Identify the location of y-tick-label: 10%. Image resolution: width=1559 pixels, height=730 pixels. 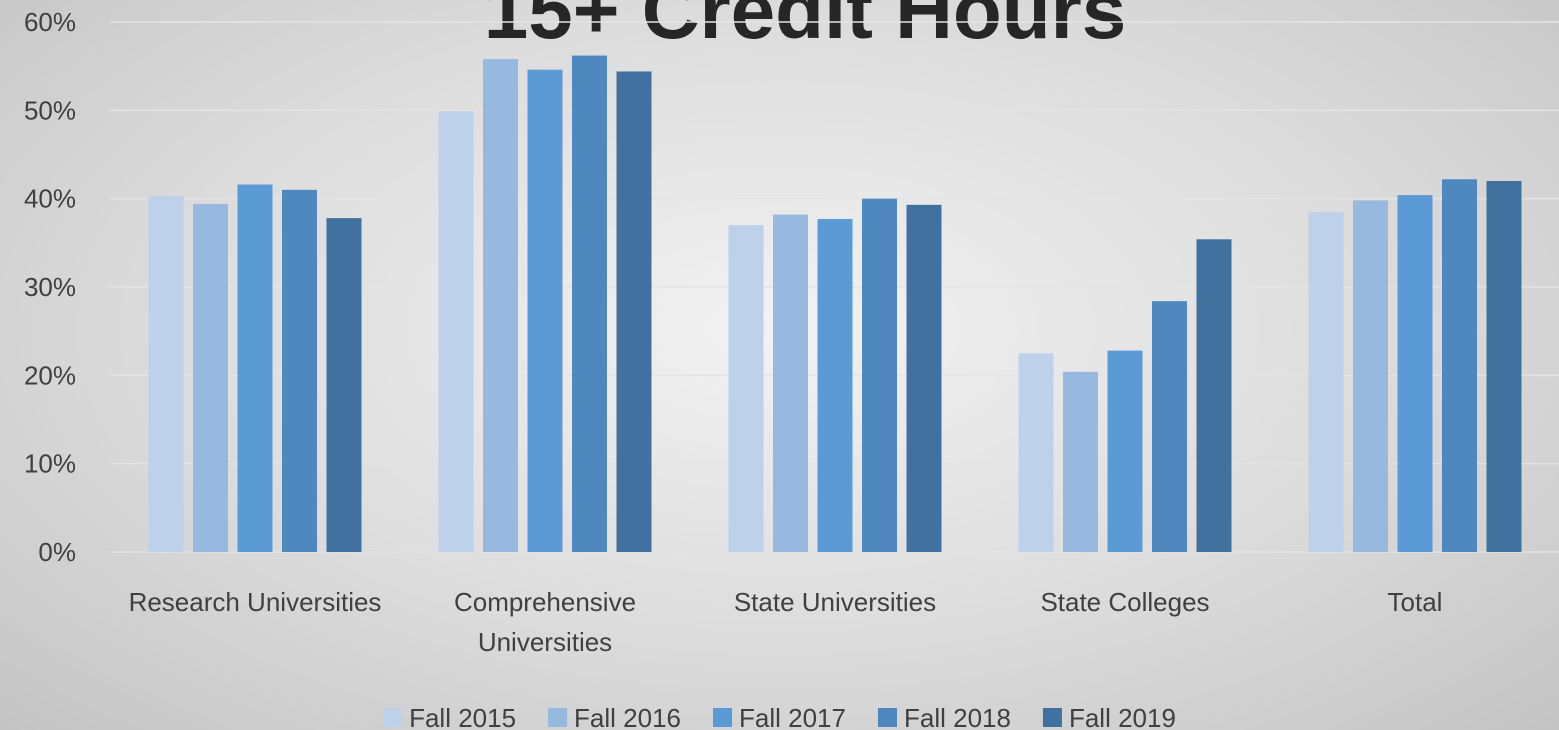
(50, 464).